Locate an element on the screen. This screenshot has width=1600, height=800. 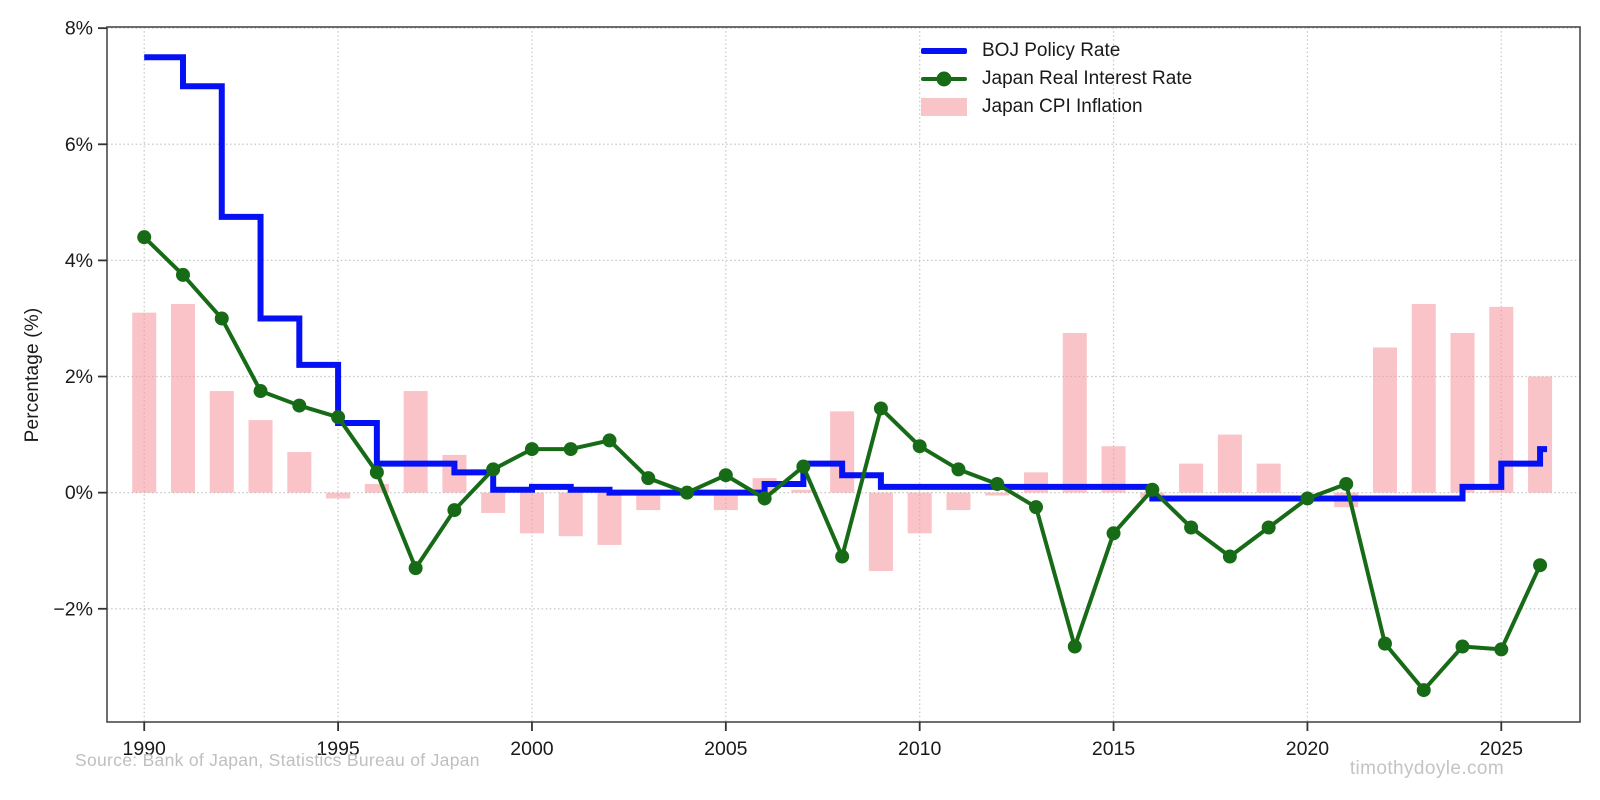
legend-item-japan-cpi-inflation: Japan CPI Inflation is located at coordinates (1056, 106).